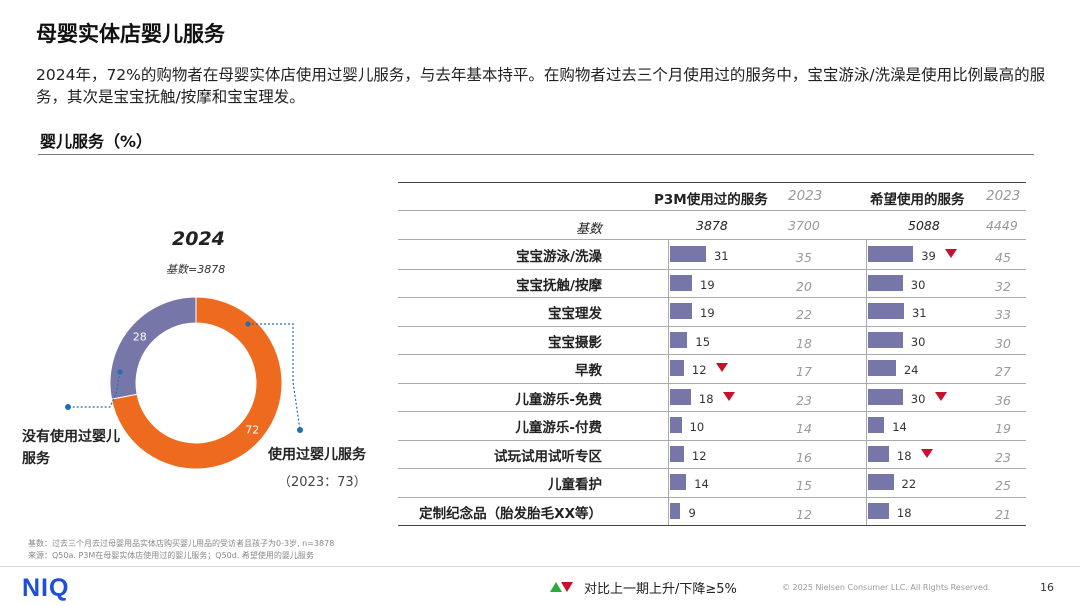 Image resolution: width=1080 pixels, height=606 pixels. What do you see at coordinates (1003, 343) in the screenshot?
I see `want-2023-value: 30` at bounding box center [1003, 343].